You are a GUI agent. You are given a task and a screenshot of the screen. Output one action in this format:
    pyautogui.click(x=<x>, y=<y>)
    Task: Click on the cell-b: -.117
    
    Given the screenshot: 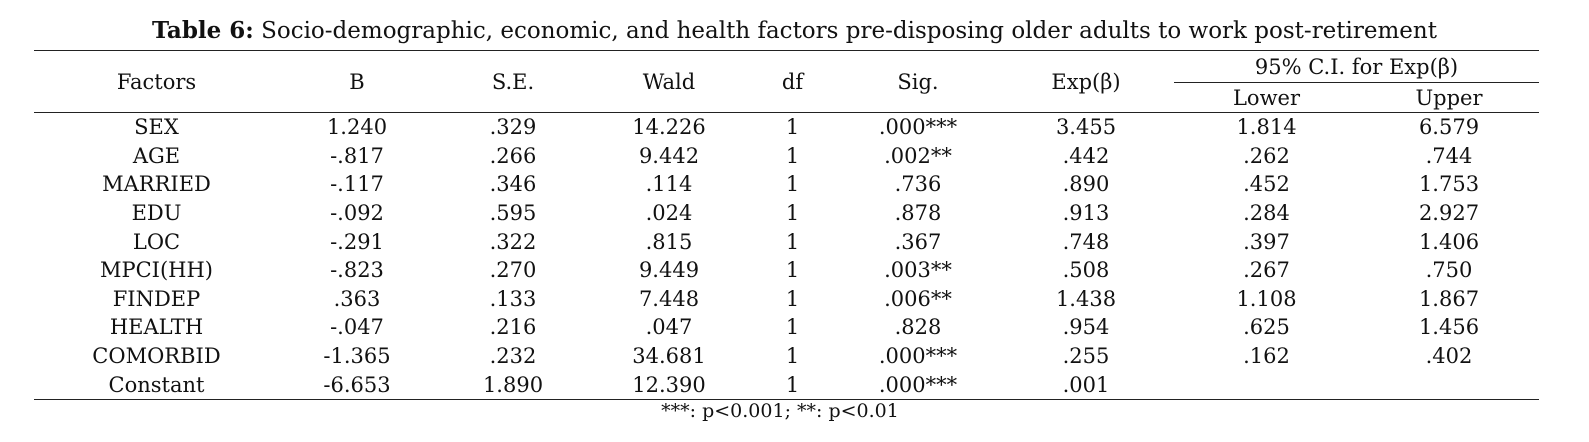 What is the action you would take?
    pyautogui.click(x=357, y=184)
    